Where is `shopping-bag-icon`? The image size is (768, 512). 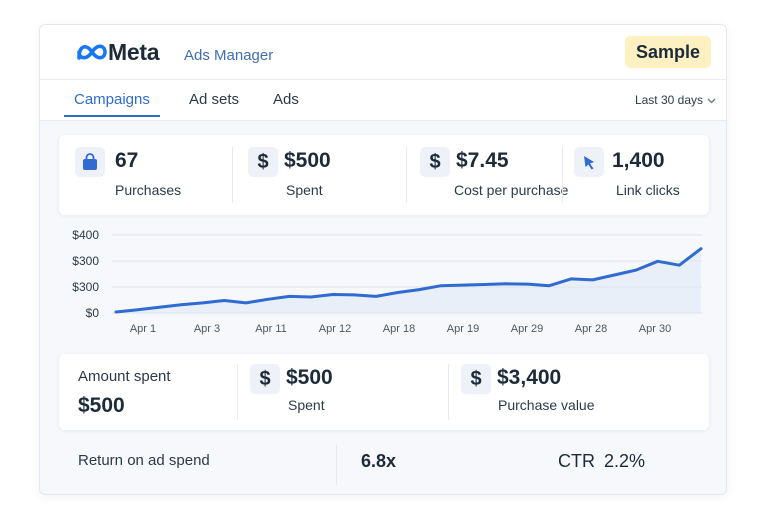 shopping-bag-icon is located at coordinates (90, 162).